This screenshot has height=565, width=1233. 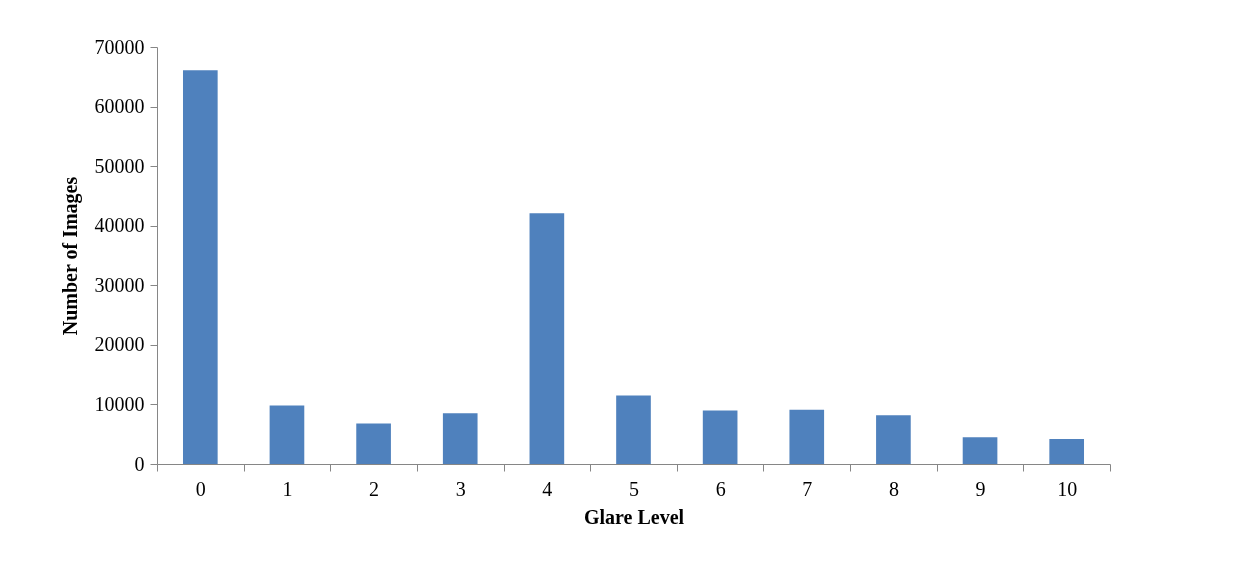 I want to click on x-tick-label: 7, so click(x=807, y=488).